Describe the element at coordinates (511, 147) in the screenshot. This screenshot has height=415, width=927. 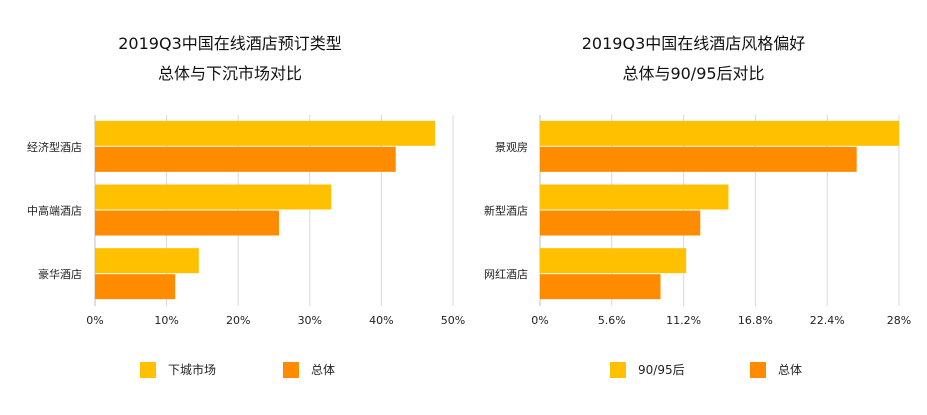
I see `category-label: 景观房` at that location.